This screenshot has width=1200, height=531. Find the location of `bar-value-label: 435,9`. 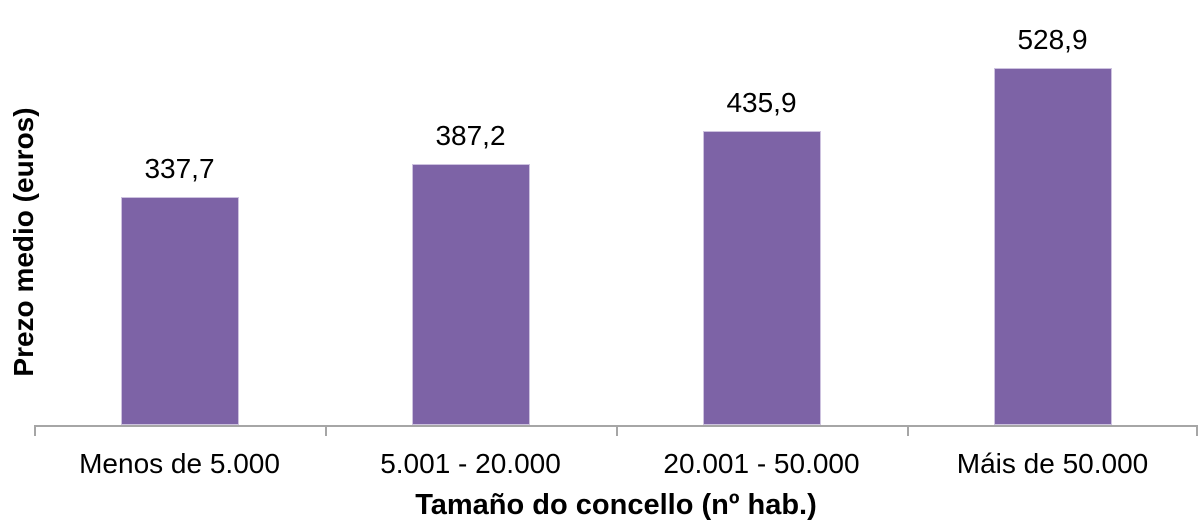

bar-value-label: 435,9 is located at coordinates (761, 102).